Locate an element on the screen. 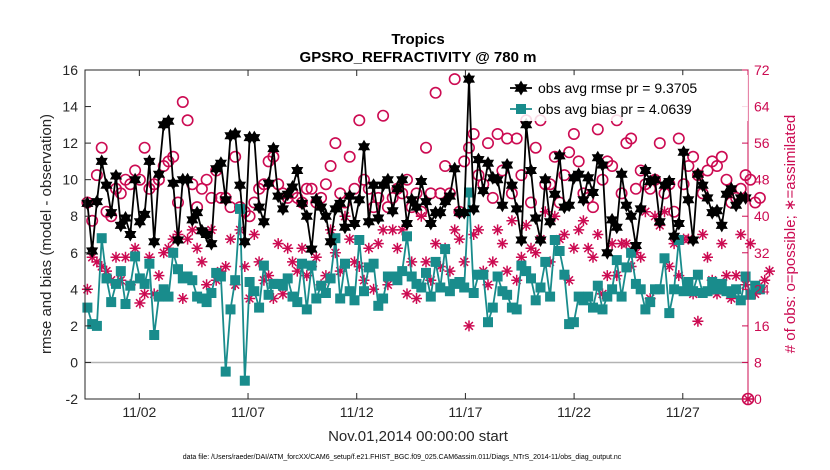 This screenshot has height=470, width=830. y2-tick-label: 40 is located at coordinates (762, 216).